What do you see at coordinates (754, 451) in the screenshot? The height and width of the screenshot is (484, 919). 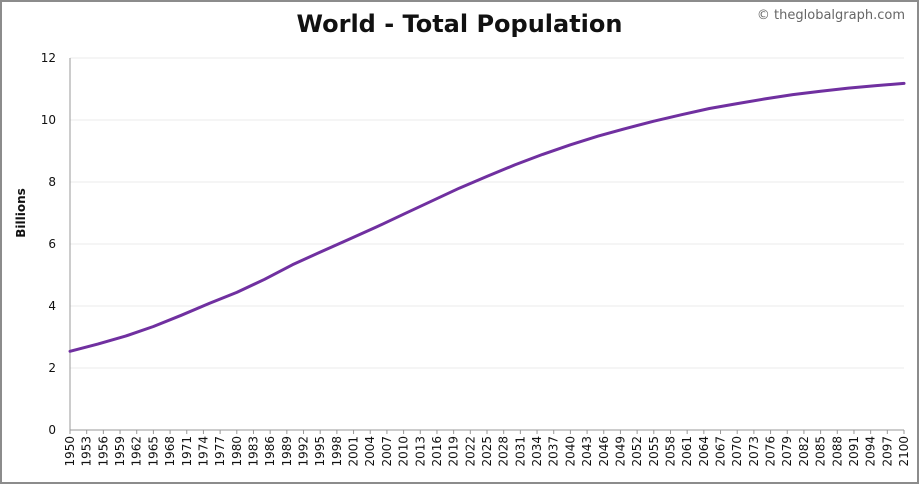 I see `x-tick-label: 2073` at bounding box center [754, 451].